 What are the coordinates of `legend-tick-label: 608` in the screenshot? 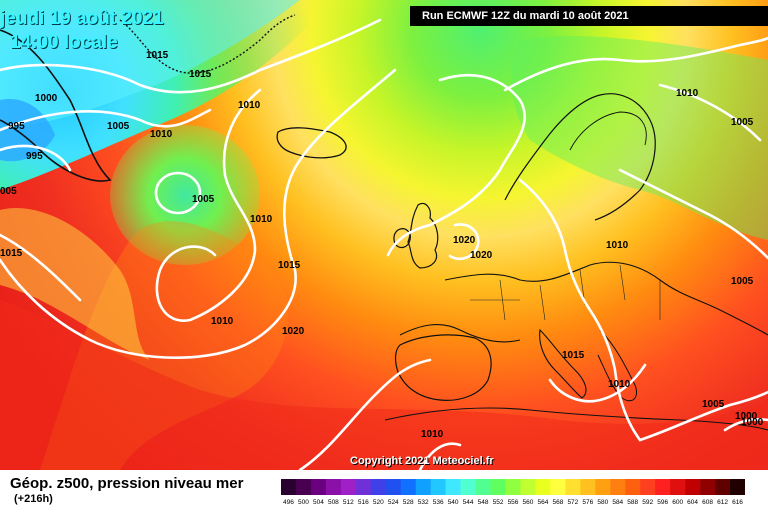 It's located at (707, 502).